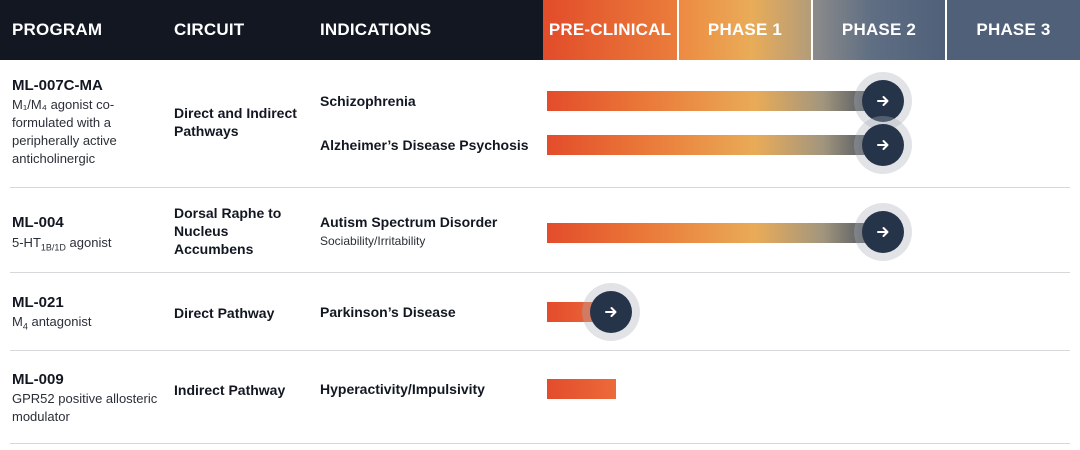  I want to click on program-description: GPR52 positive allosteric modulator, so click(85, 407).